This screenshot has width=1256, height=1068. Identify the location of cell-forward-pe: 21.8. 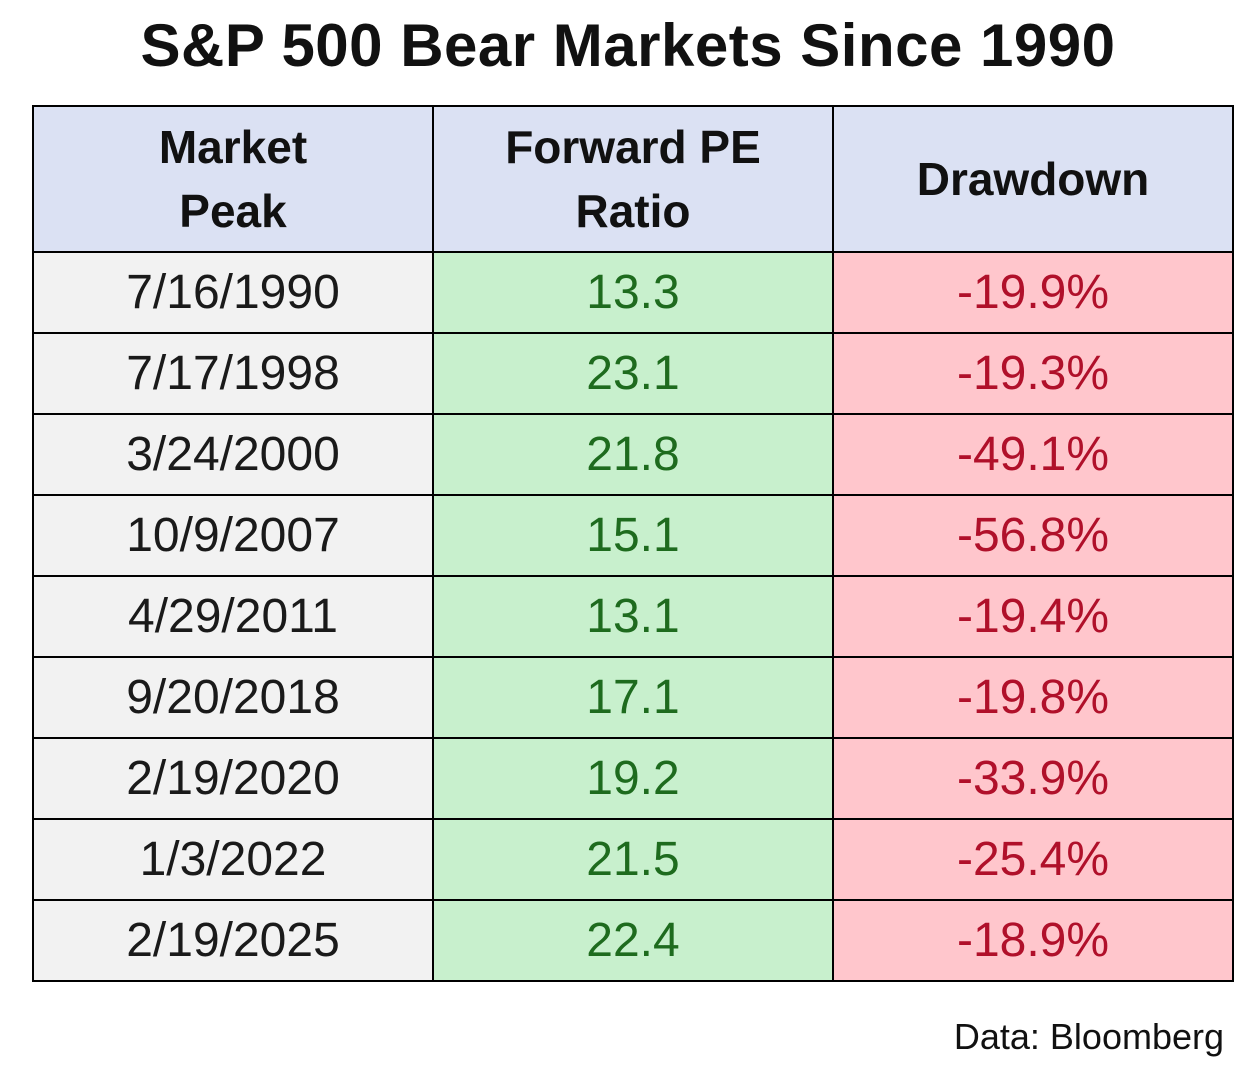
(633, 454).